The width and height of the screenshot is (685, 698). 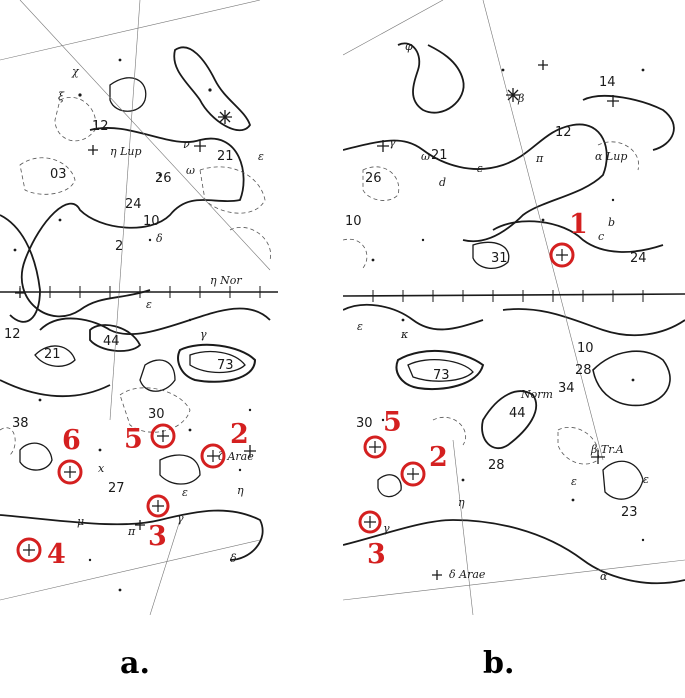 I want to click on contour-label: 2, so click(x=119, y=246).